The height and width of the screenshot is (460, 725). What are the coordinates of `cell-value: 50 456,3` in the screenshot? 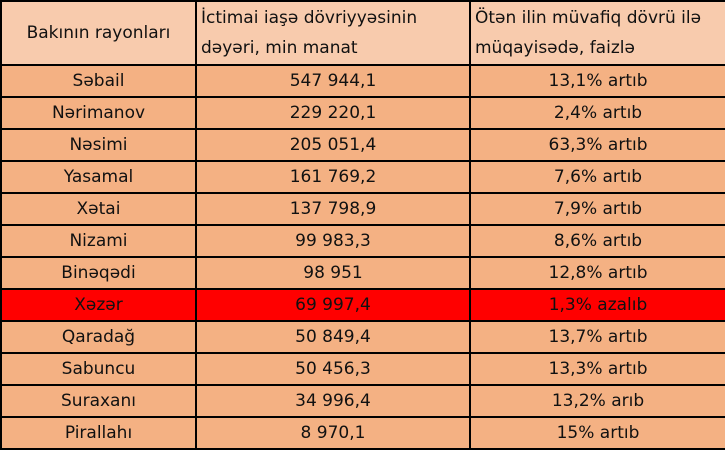 It's located at (333, 369).